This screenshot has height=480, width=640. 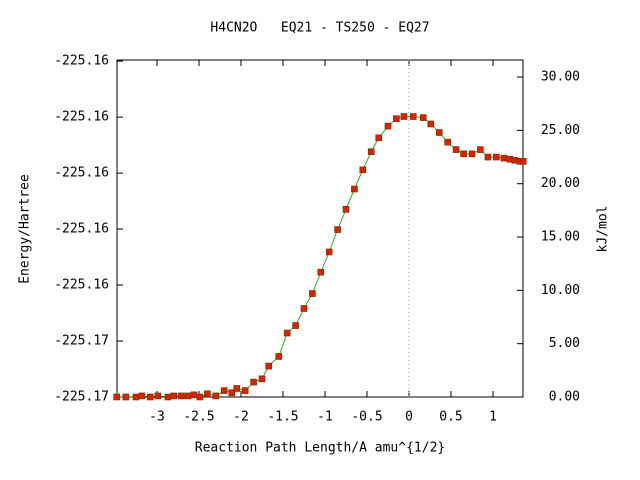 What do you see at coordinates (564, 397) in the screenshot?
I see `y2-tick-label: 0.00` at bounding box center [564, 397].